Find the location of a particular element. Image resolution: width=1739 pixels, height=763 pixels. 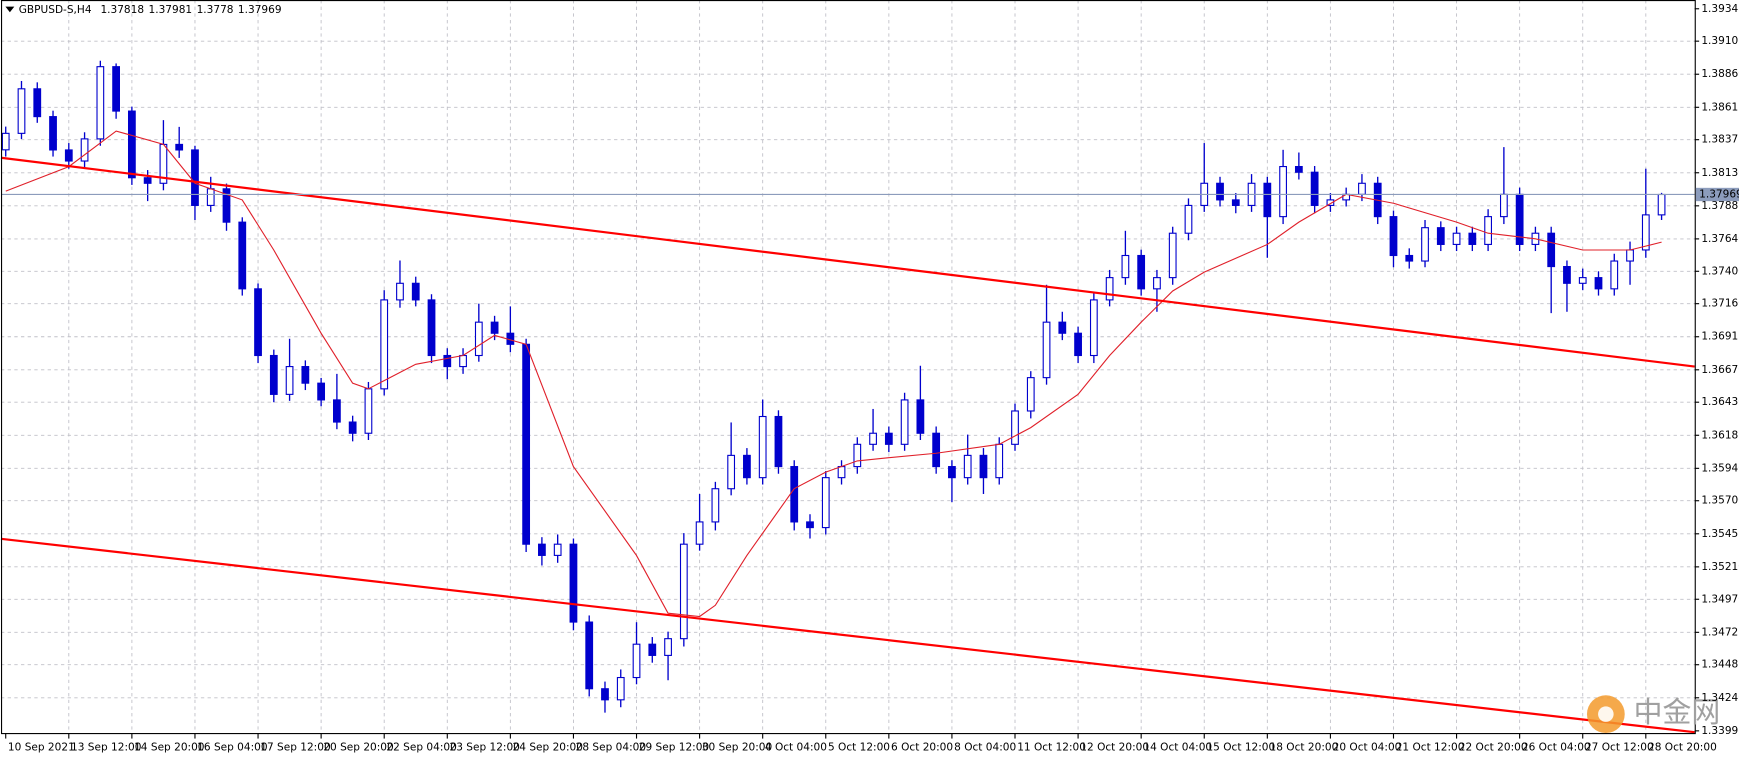

y-tick-label: 1.37400 is located at coordinates (1720, 271).